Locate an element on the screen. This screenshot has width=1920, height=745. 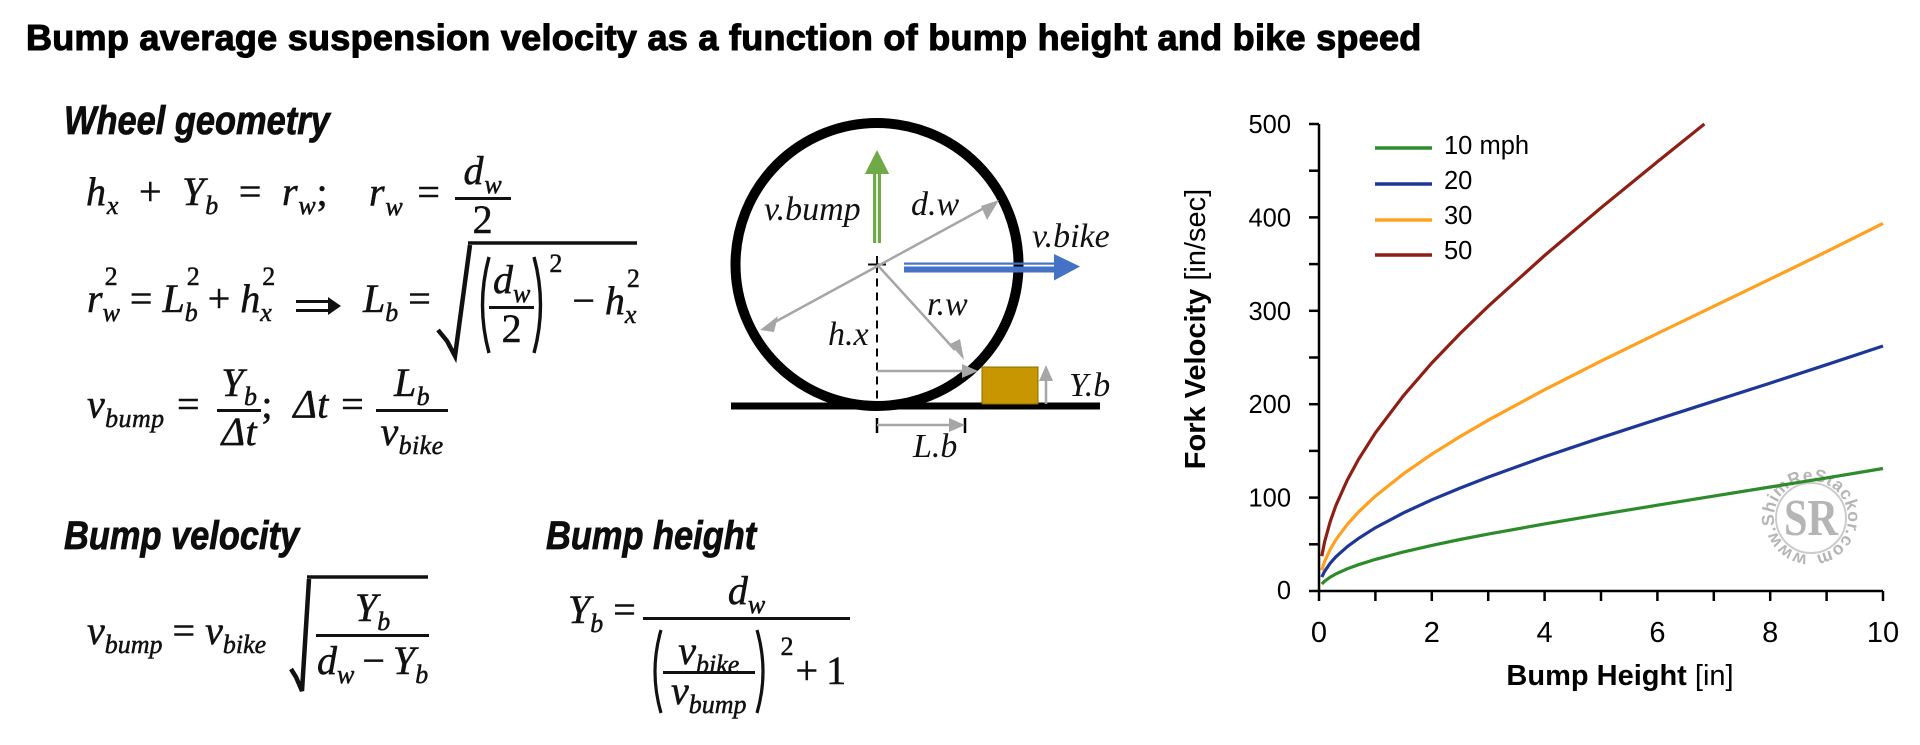
svg-text: SR is located at coordinates (1811, 518).